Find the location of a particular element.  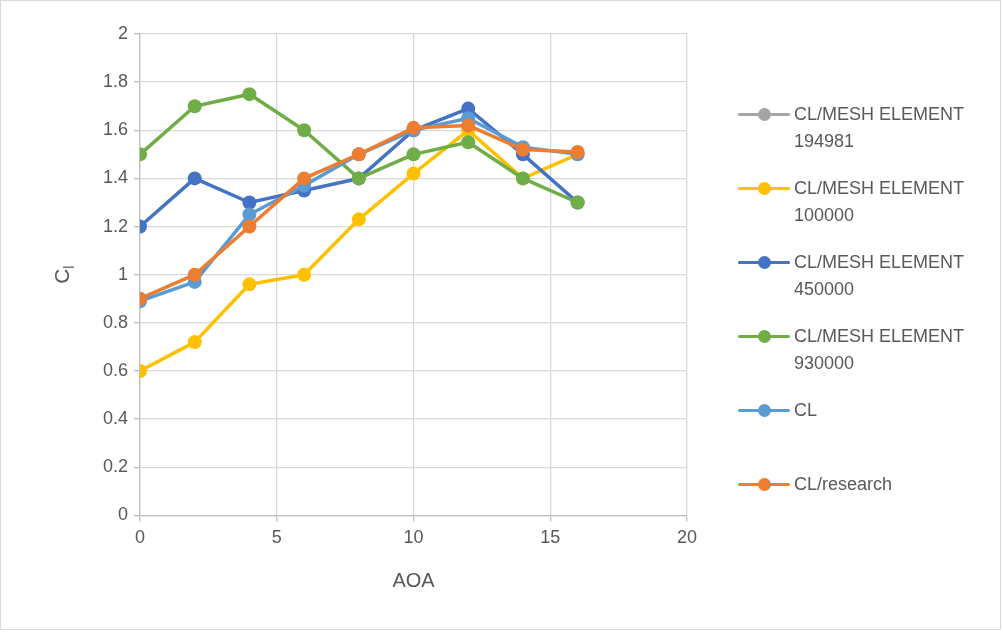

y-tick-label: 1 is located at coordinates (123, 273).